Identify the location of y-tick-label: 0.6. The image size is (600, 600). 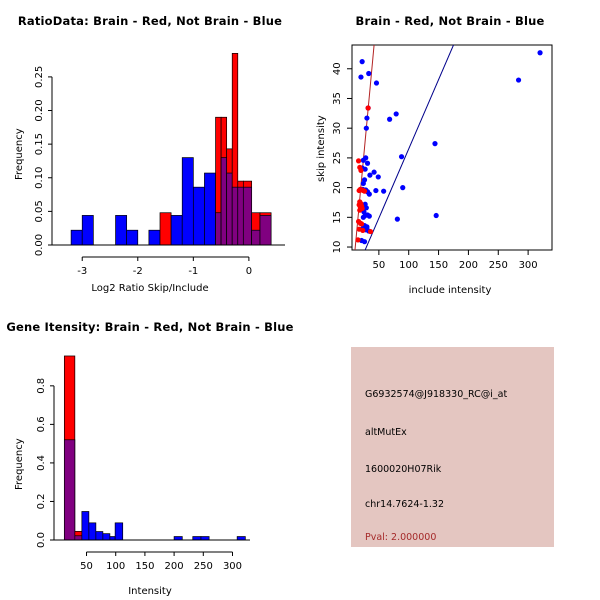
(41, 424).